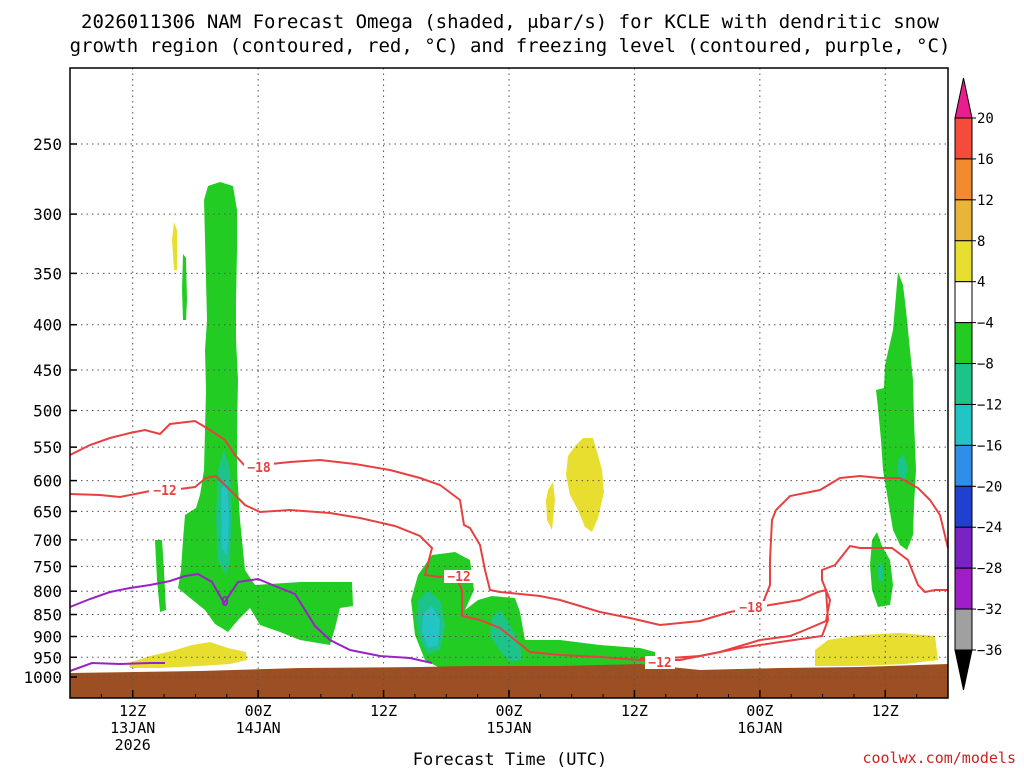 Image resolution: width=1024 pixels, height=768 pixels. What do you see at coordinates (47, 214) in the screenshot?
I see `y-tick-label: 300` at bounding box center [47, 214].